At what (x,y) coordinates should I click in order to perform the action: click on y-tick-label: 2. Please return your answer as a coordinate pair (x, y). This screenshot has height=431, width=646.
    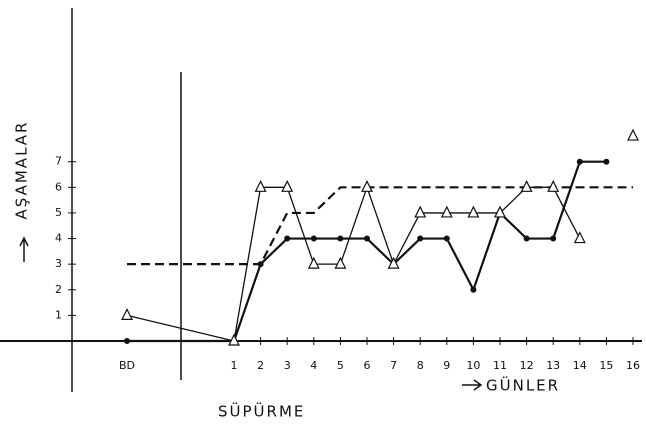
    Looking at the image, I should click on (58, 289).